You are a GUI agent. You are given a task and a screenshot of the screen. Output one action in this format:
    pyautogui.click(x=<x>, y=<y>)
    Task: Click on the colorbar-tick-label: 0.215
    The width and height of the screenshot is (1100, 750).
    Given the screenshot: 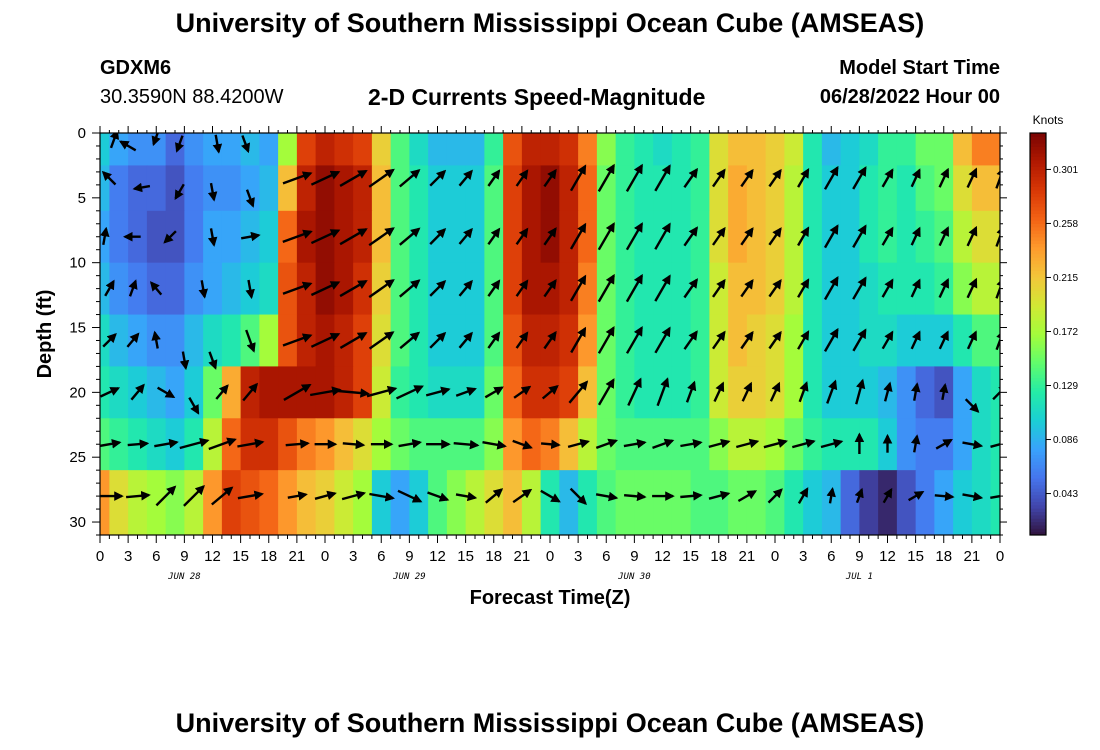 What is the action you would take?
    pyautogui.click(x=1065, y=278)
    